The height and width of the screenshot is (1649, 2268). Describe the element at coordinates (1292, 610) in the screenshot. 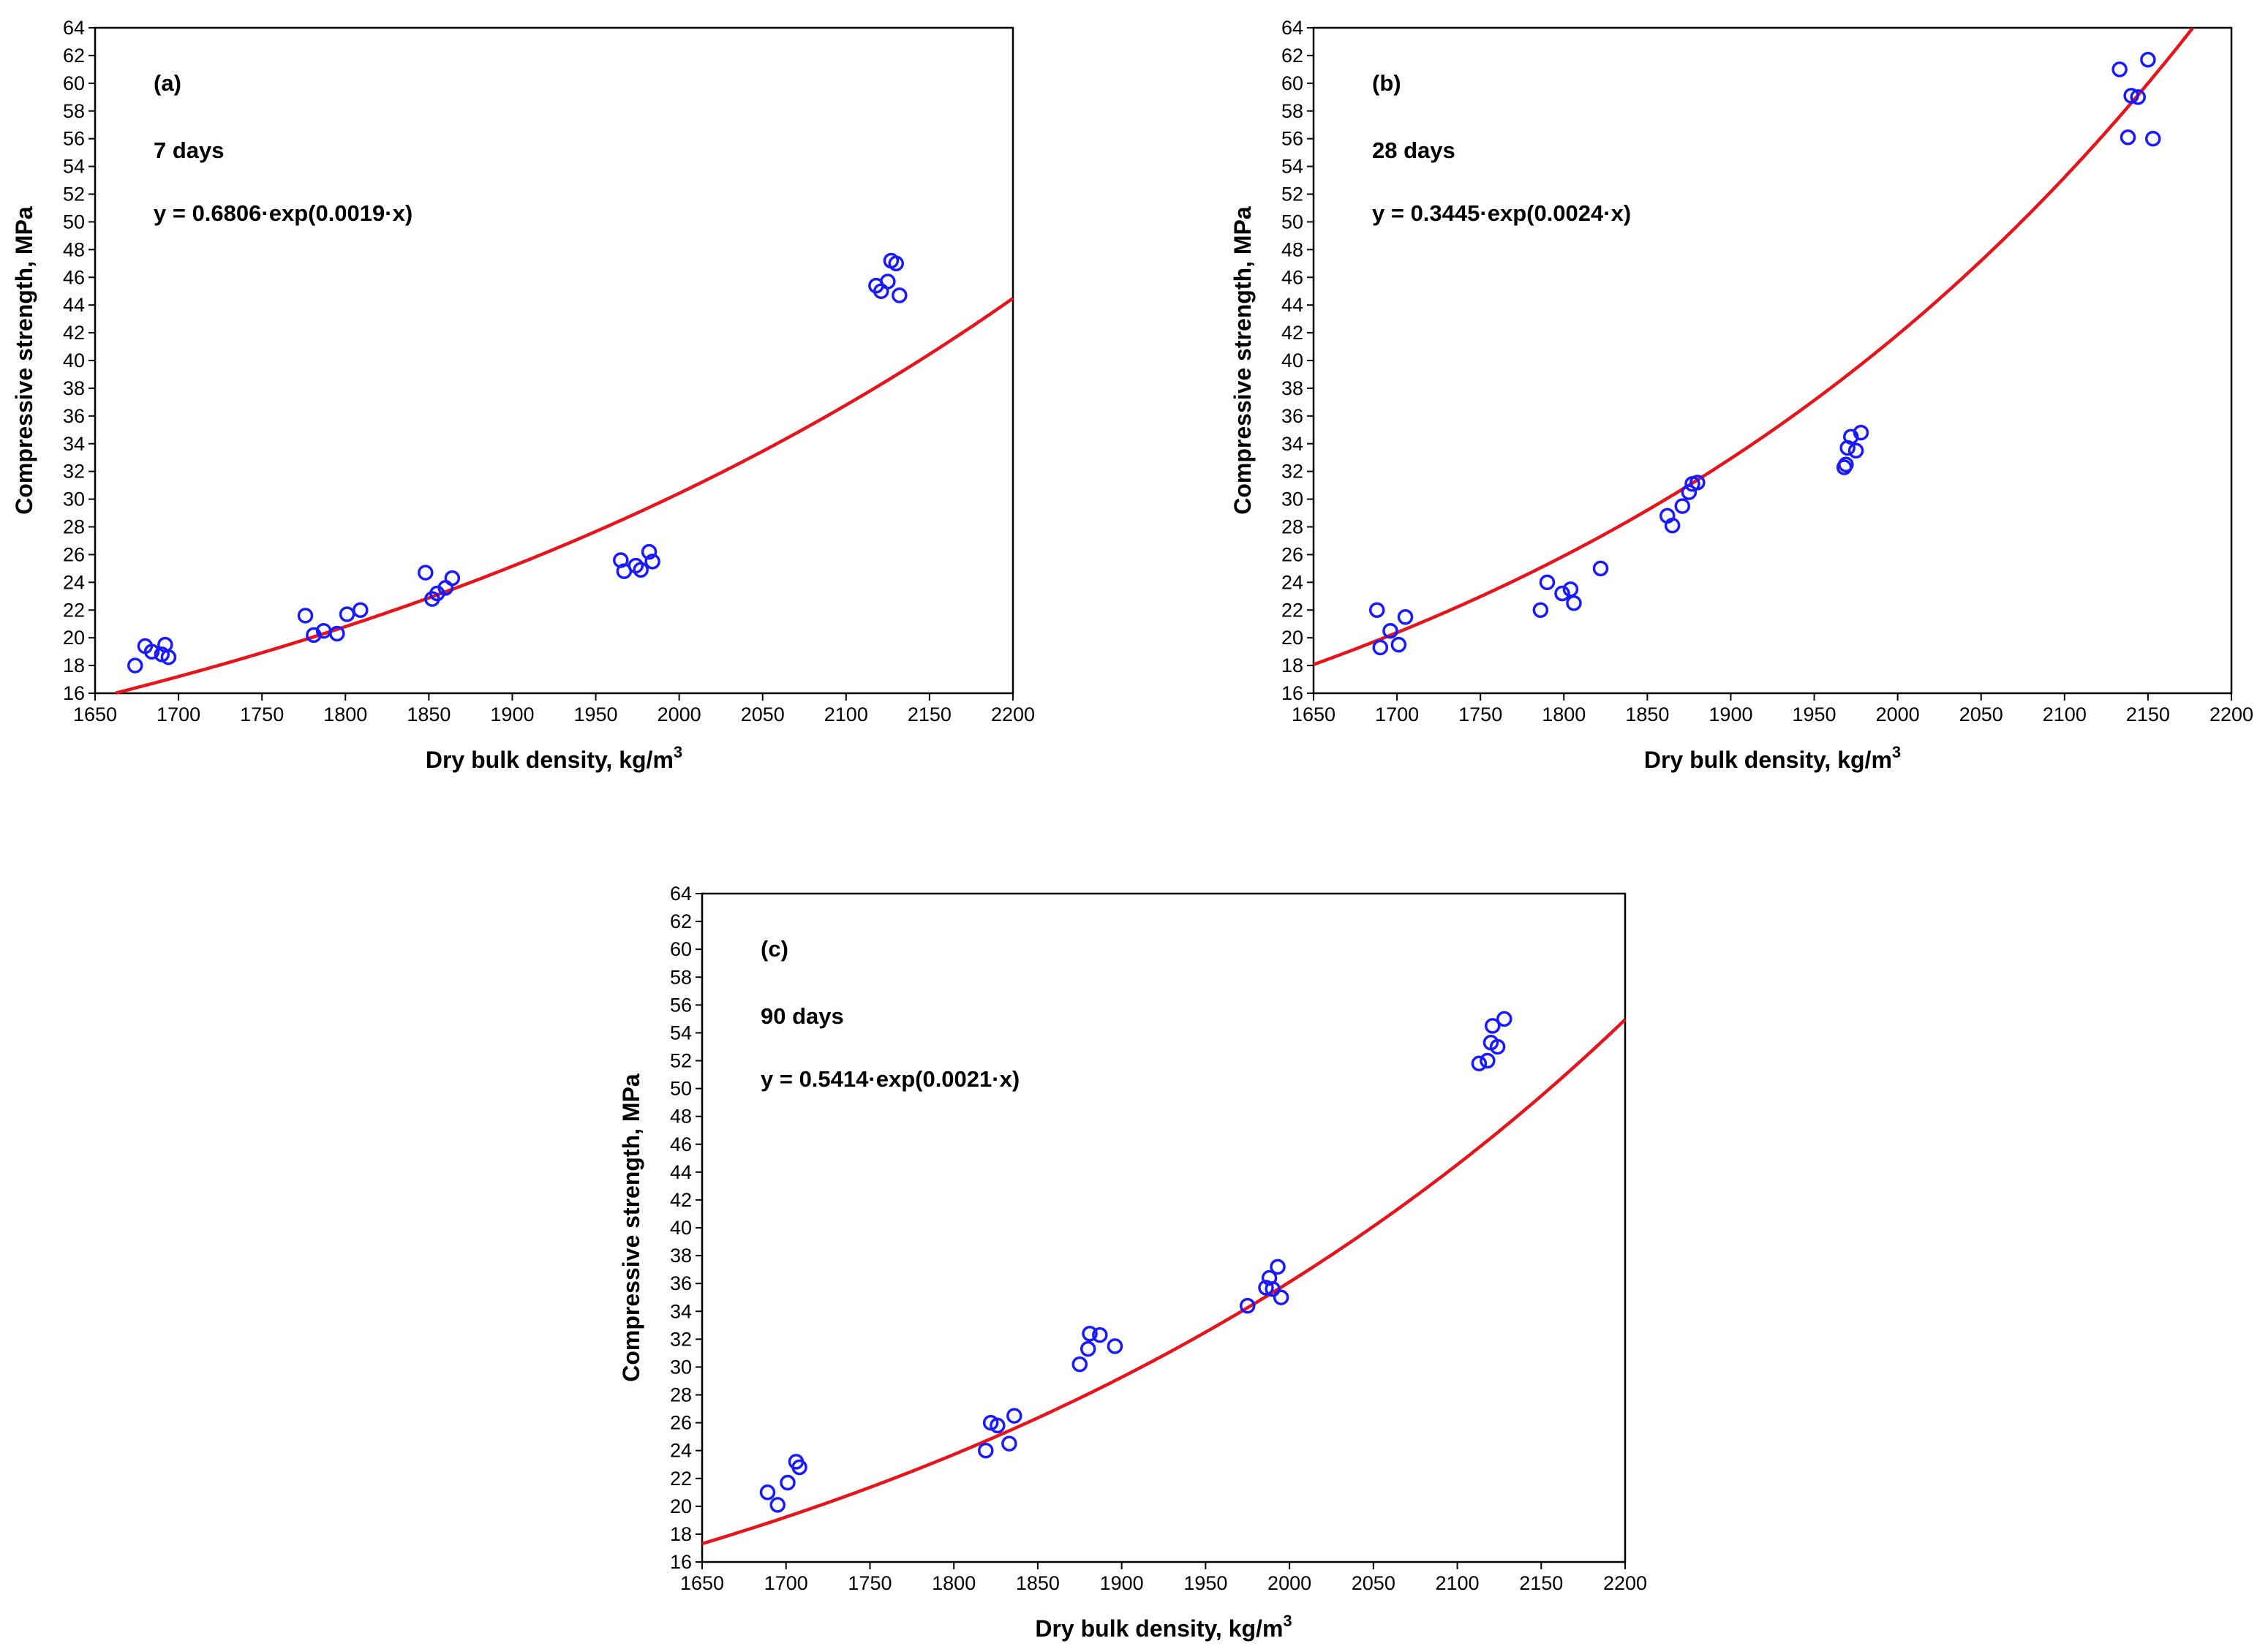

I see `y-tick-label: 22` at that location.